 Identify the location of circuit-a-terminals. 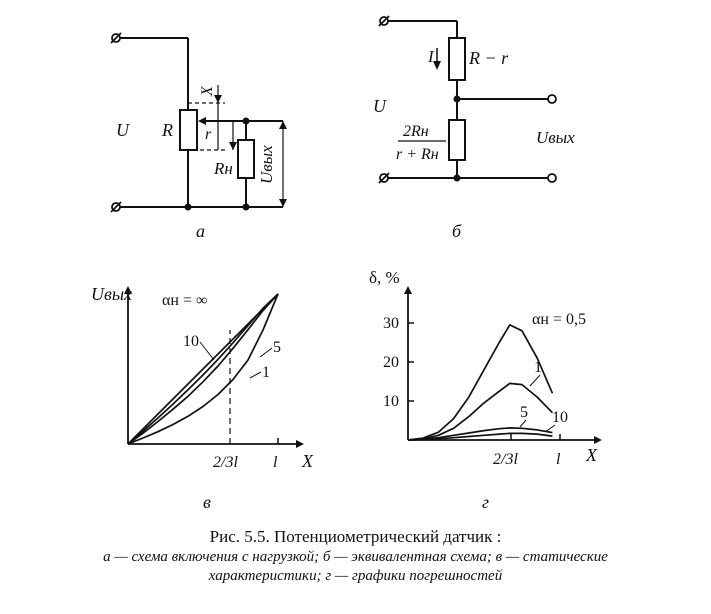
(116, 122).